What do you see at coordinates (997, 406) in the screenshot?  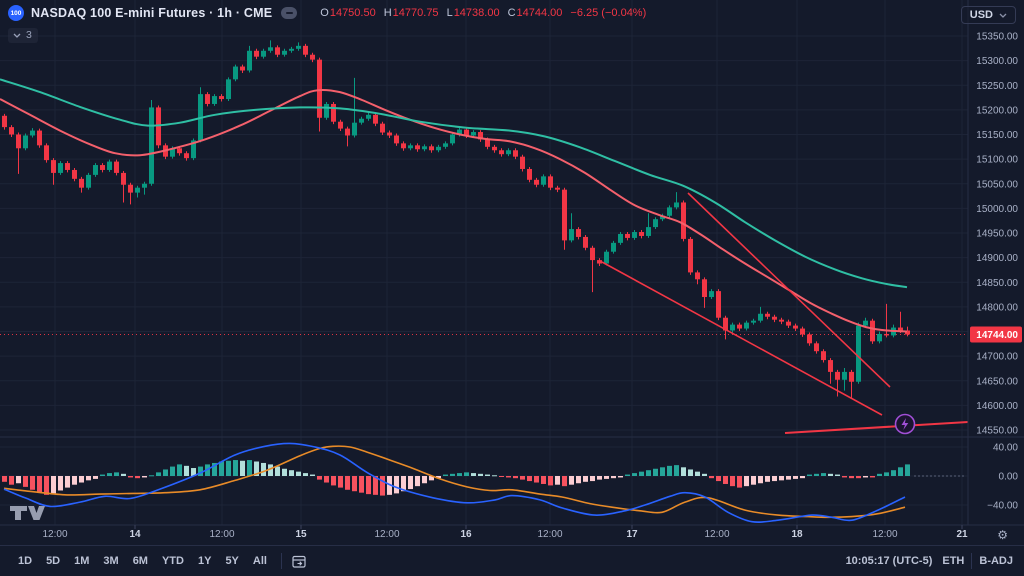 I see `svg-text: 14600.00` at bounding box center [997, 406].